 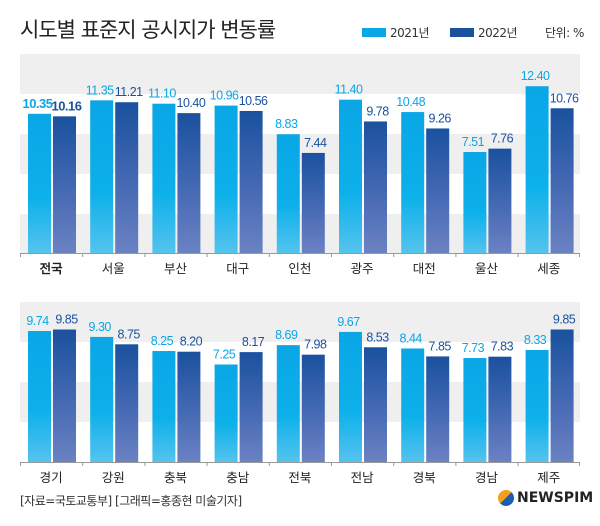 What do you see at coordinates (66, 105) in the screenshot?
I see `data-label-2022: 10.16` at bounding box center [66, 105].